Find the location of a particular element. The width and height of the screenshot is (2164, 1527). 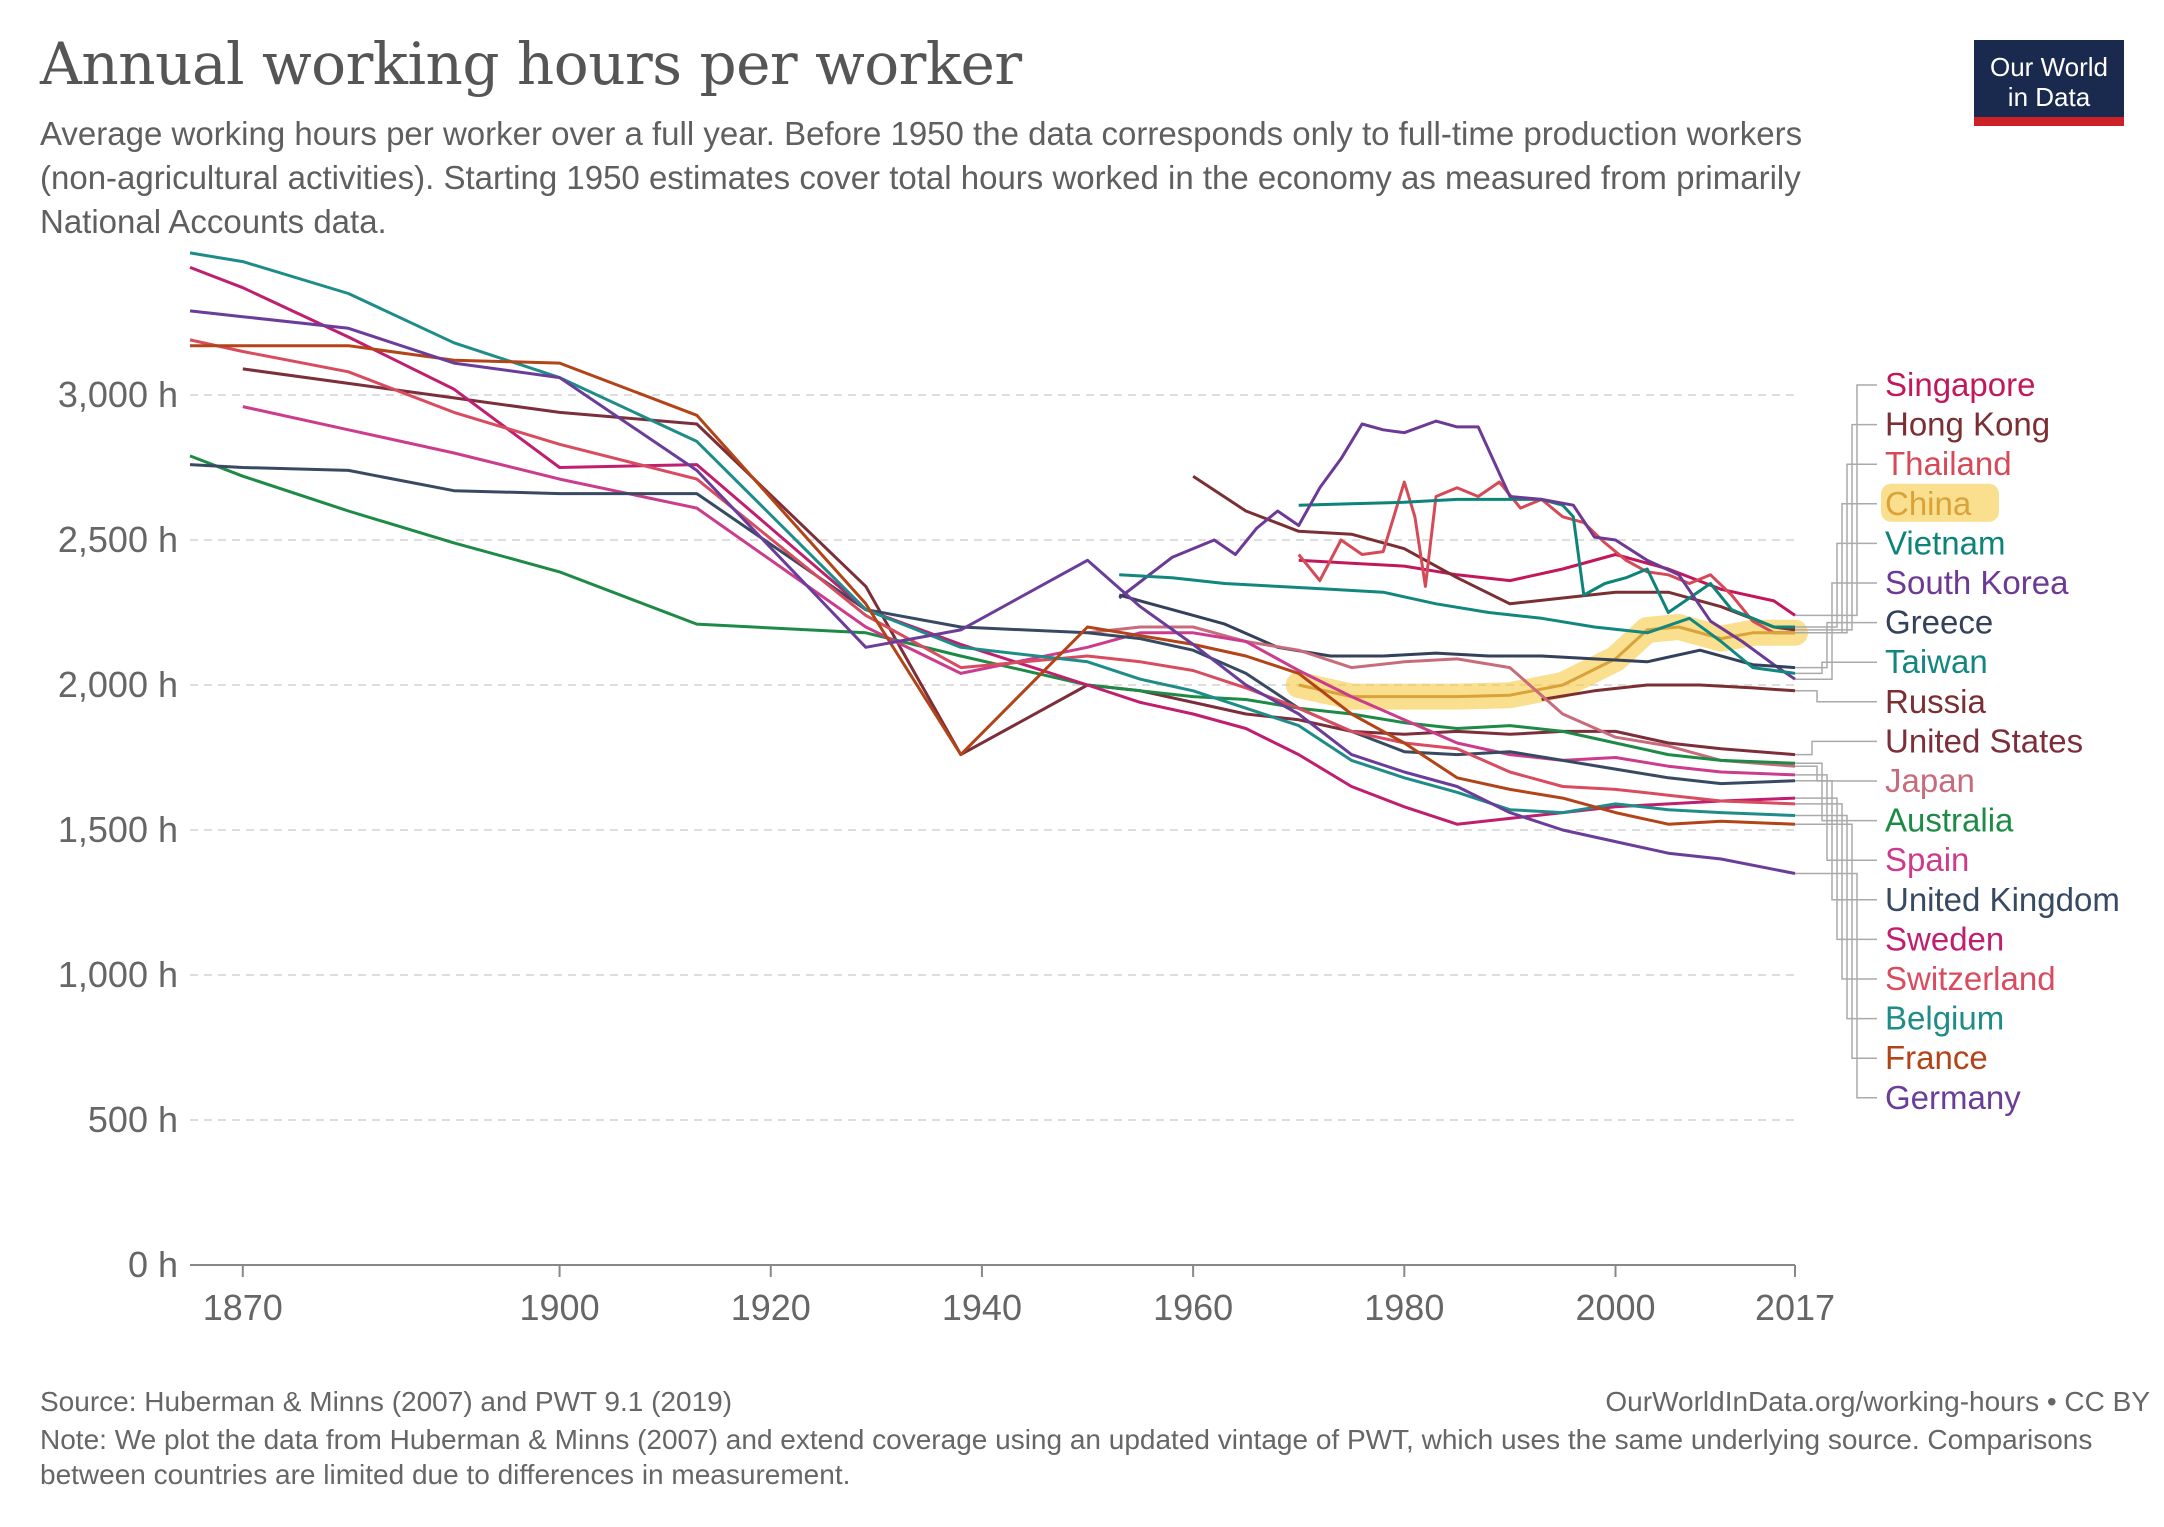

legend-label: Switzerland is located at coordinates (1970, 978).